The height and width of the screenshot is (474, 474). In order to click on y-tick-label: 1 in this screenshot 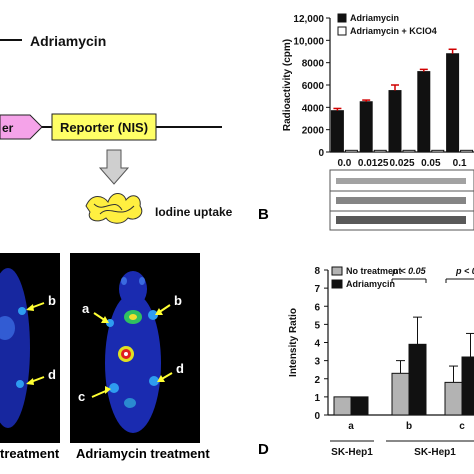, I will do `click(317, 398)`.